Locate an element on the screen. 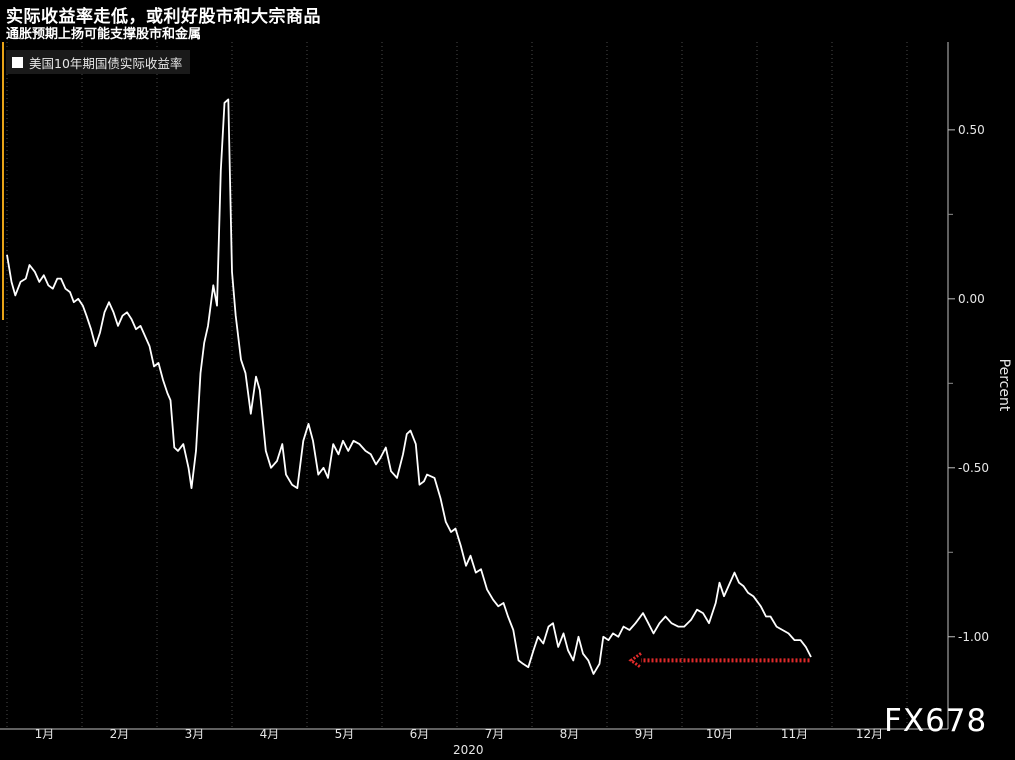 Image resolution: width=1015 pixels, height=760 pixels. legend: 美国10年期国债实际收益率 is located at coordinates (98, 62).